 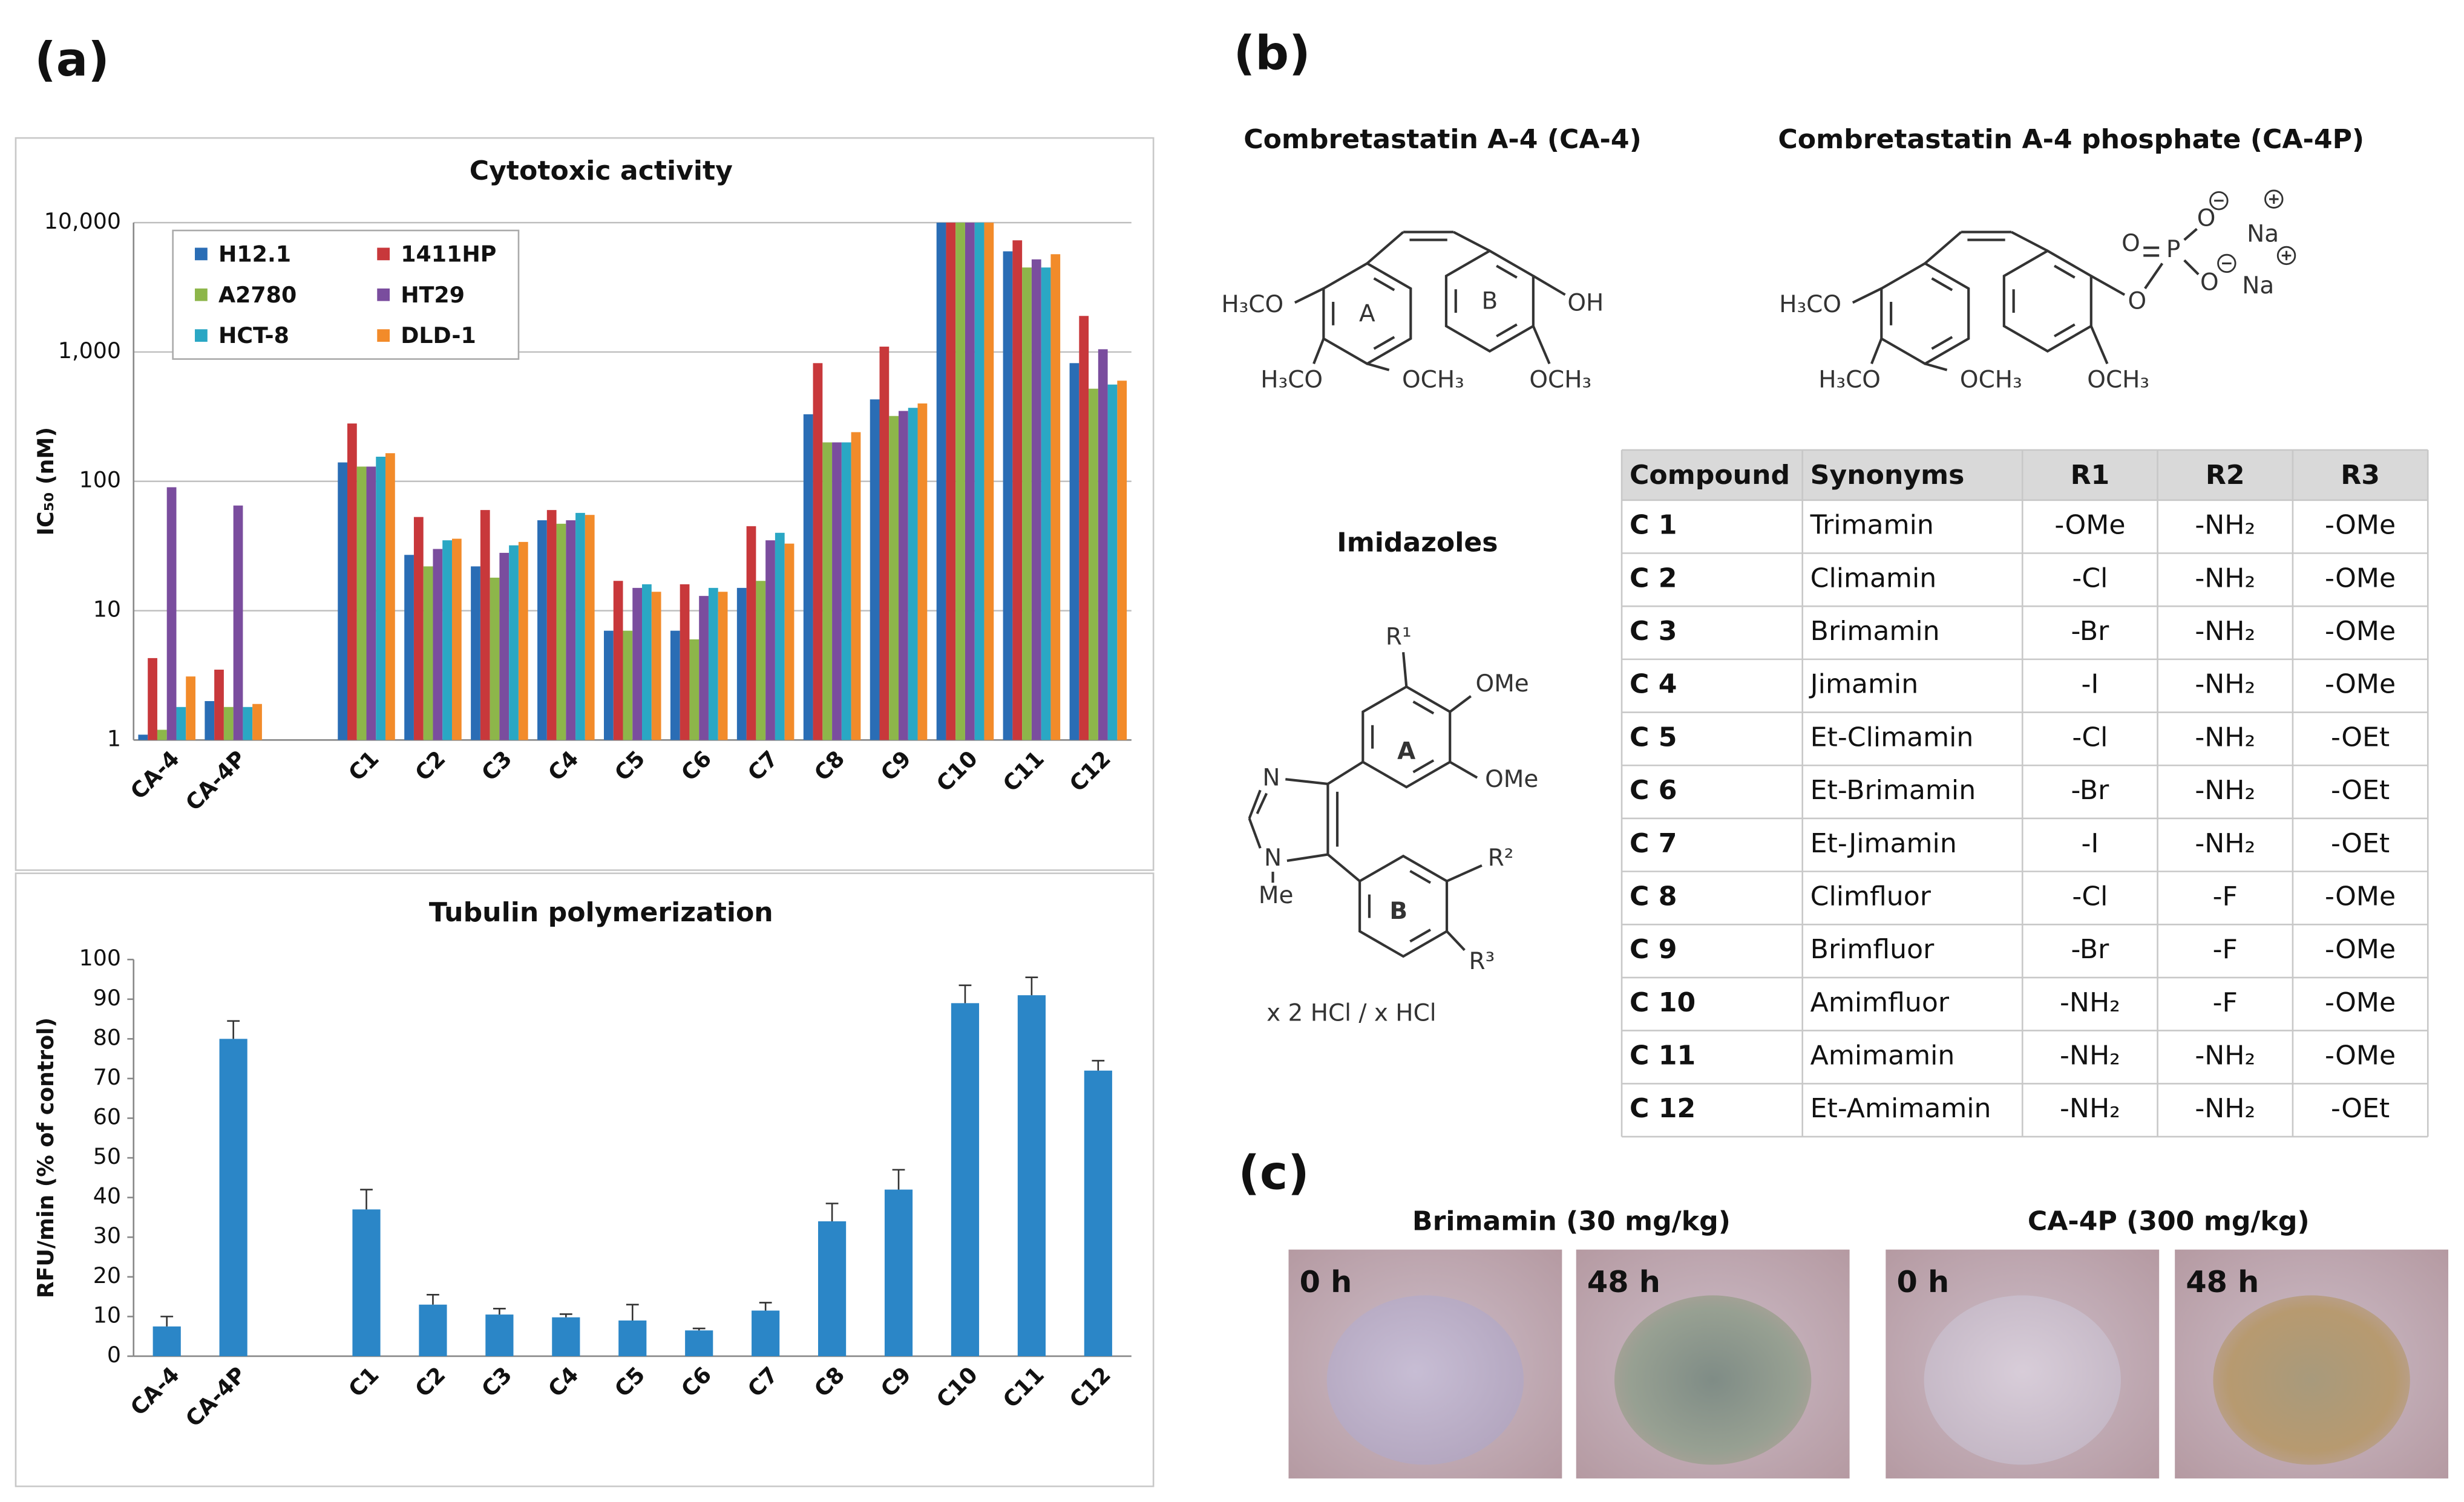 What do you see at coordinates (1864, 684) in the screenshot?
I see `table-cell: Jimamin` at bounding box center [1864, 684].